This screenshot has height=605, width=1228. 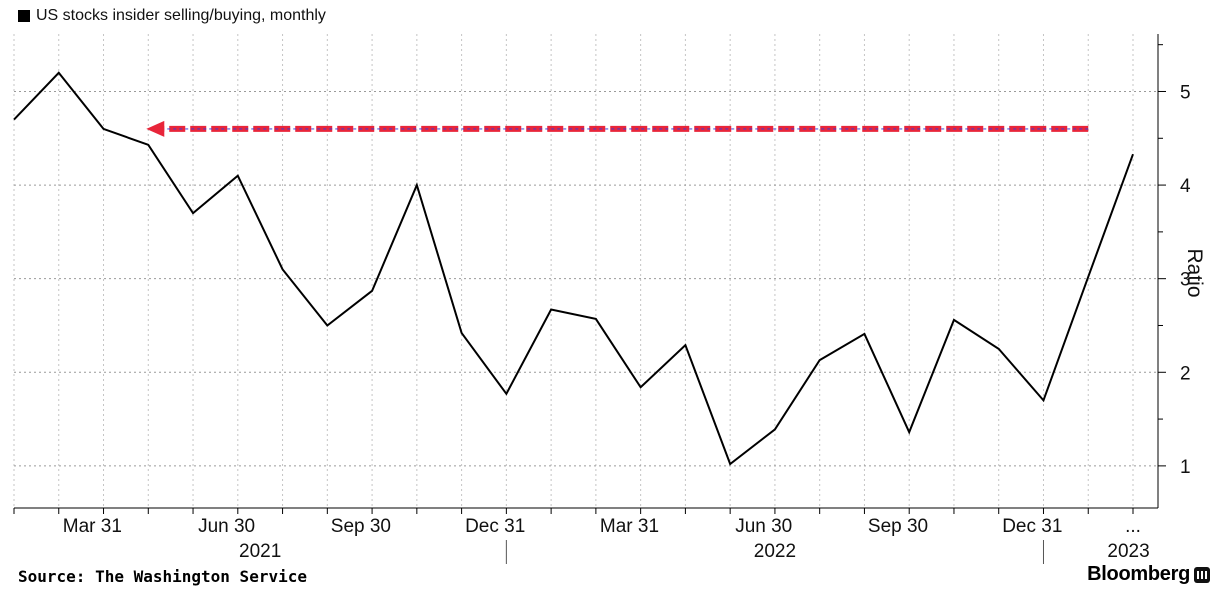 I want to click on year-label: 2021, so click(x=260, y=551).